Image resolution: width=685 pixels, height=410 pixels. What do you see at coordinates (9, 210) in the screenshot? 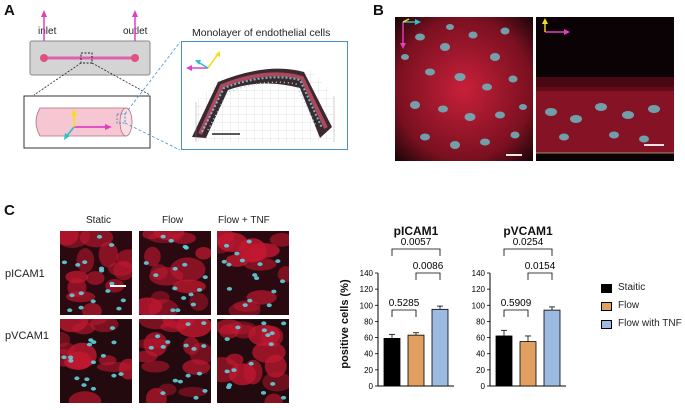
I see `panel-c-letter: C` at bounding box center [9, 210].